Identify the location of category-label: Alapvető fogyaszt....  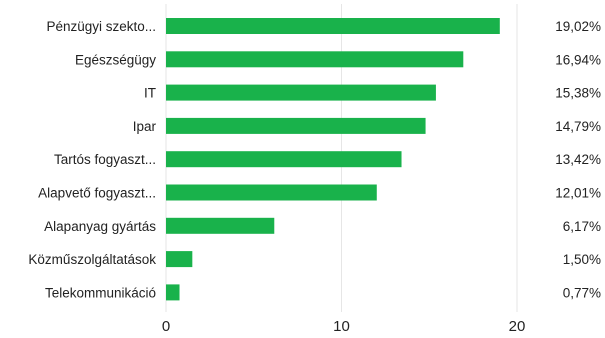
(97, 193).